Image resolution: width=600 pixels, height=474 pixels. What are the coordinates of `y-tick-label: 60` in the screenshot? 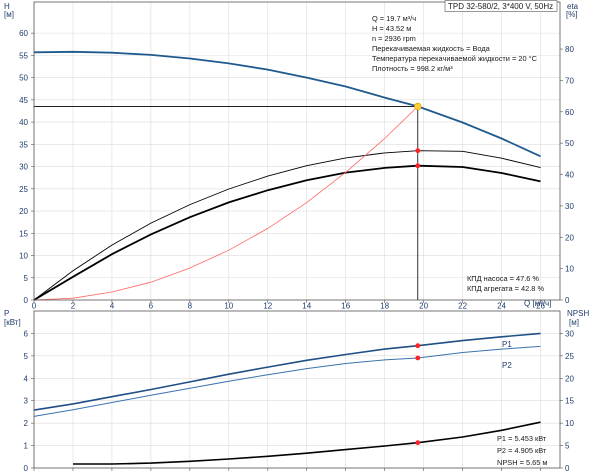 It's located at (23, 33).